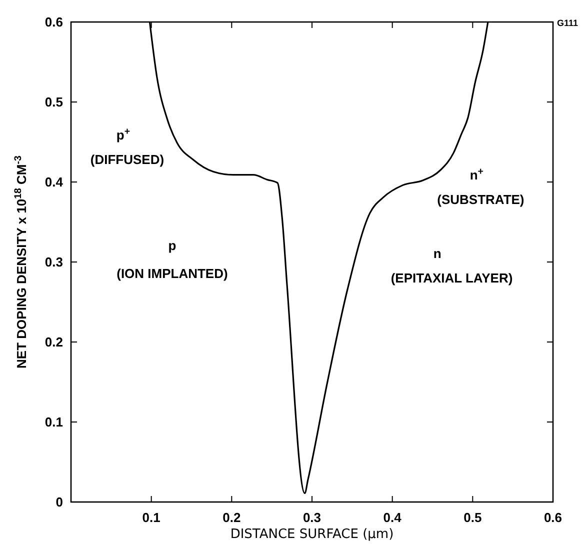 The image size is (586, 550). Describe the element at coordinates (172, 273) in the screenshot. I see `annotation: (ION IMPLANTED)` at that location.